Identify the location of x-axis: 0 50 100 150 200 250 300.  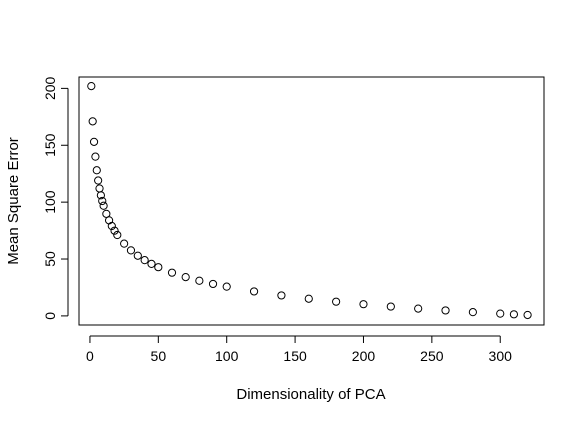
(299, 349).